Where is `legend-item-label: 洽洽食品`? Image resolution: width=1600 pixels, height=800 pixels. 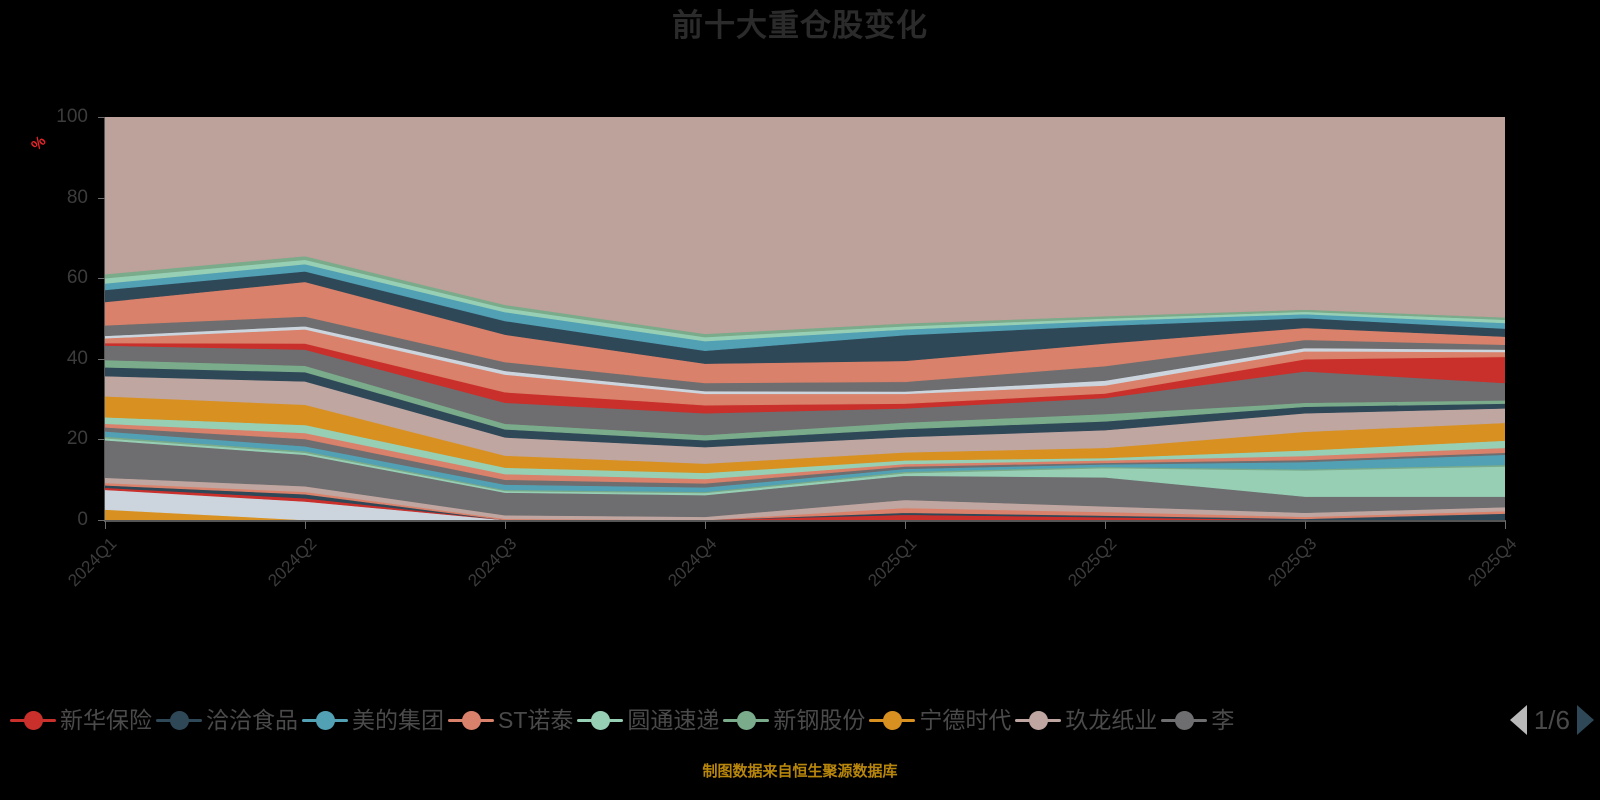
legend-item-label: 洽洽食品 is located at coordinates (252, 720).